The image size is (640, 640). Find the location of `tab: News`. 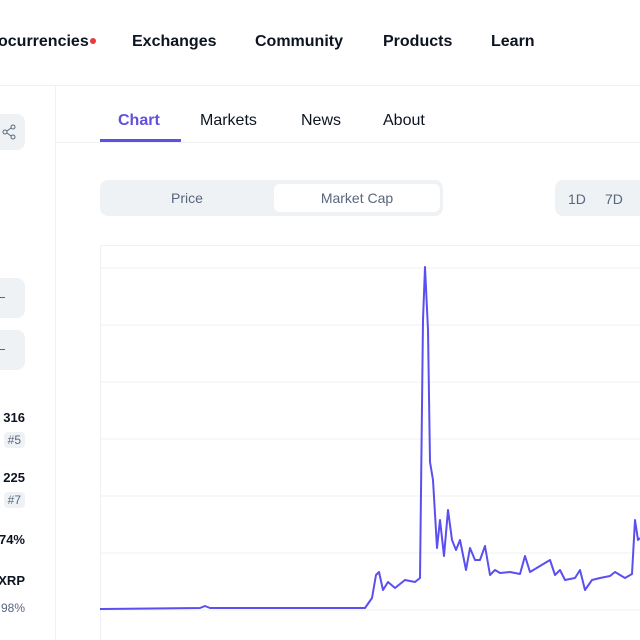

tab: News is located at coordinates (321, 120).